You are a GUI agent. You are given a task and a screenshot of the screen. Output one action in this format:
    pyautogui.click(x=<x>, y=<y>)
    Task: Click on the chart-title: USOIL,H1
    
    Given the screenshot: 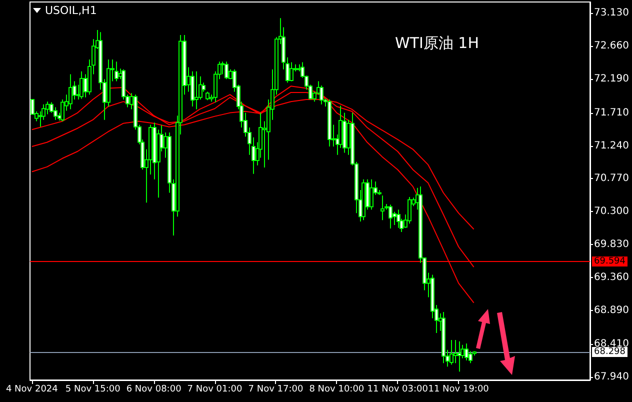 What is the action you would take?
    pyautogui.click(x=71, y=10)
    